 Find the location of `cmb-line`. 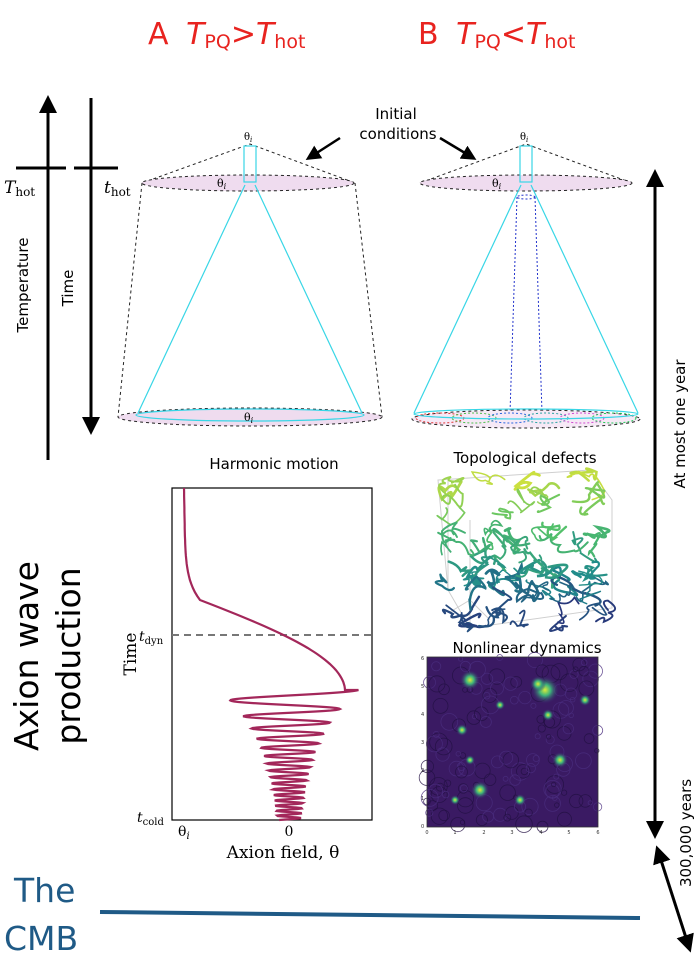

cmb-line is located at coordinates (370, 915).